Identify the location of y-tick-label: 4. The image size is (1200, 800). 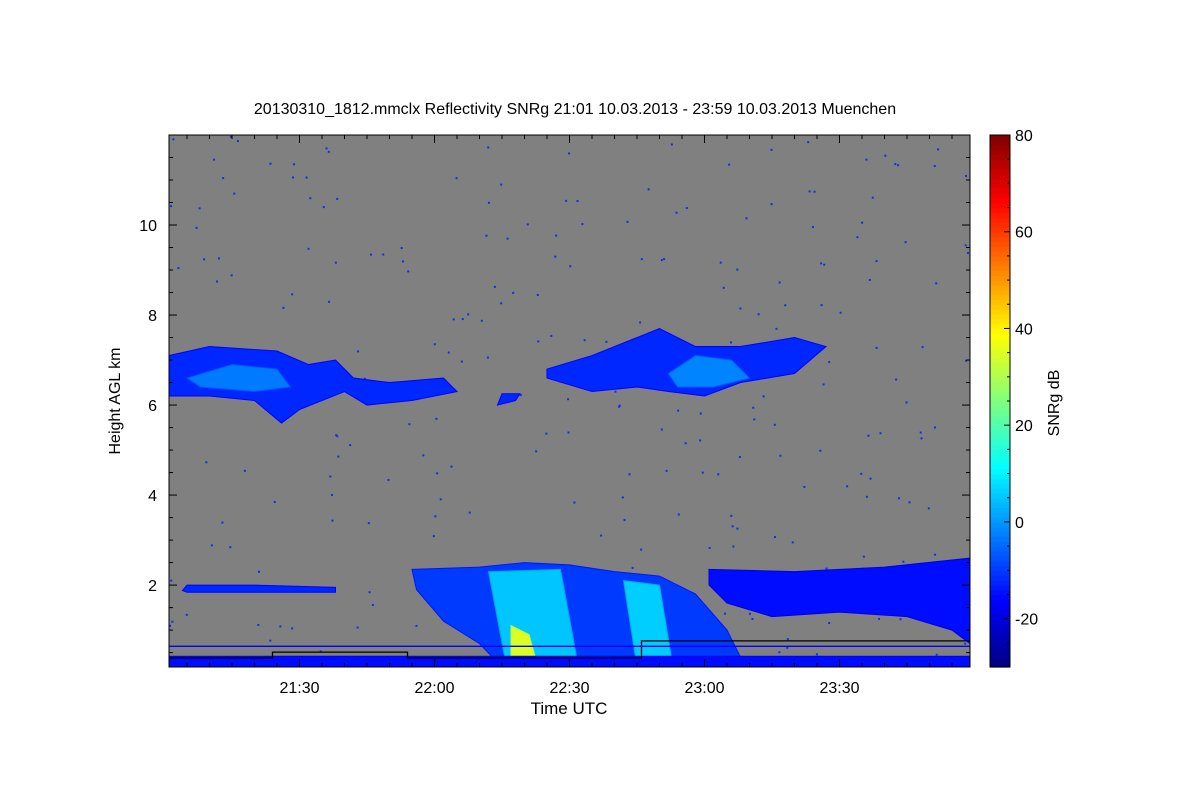
(152, 496).